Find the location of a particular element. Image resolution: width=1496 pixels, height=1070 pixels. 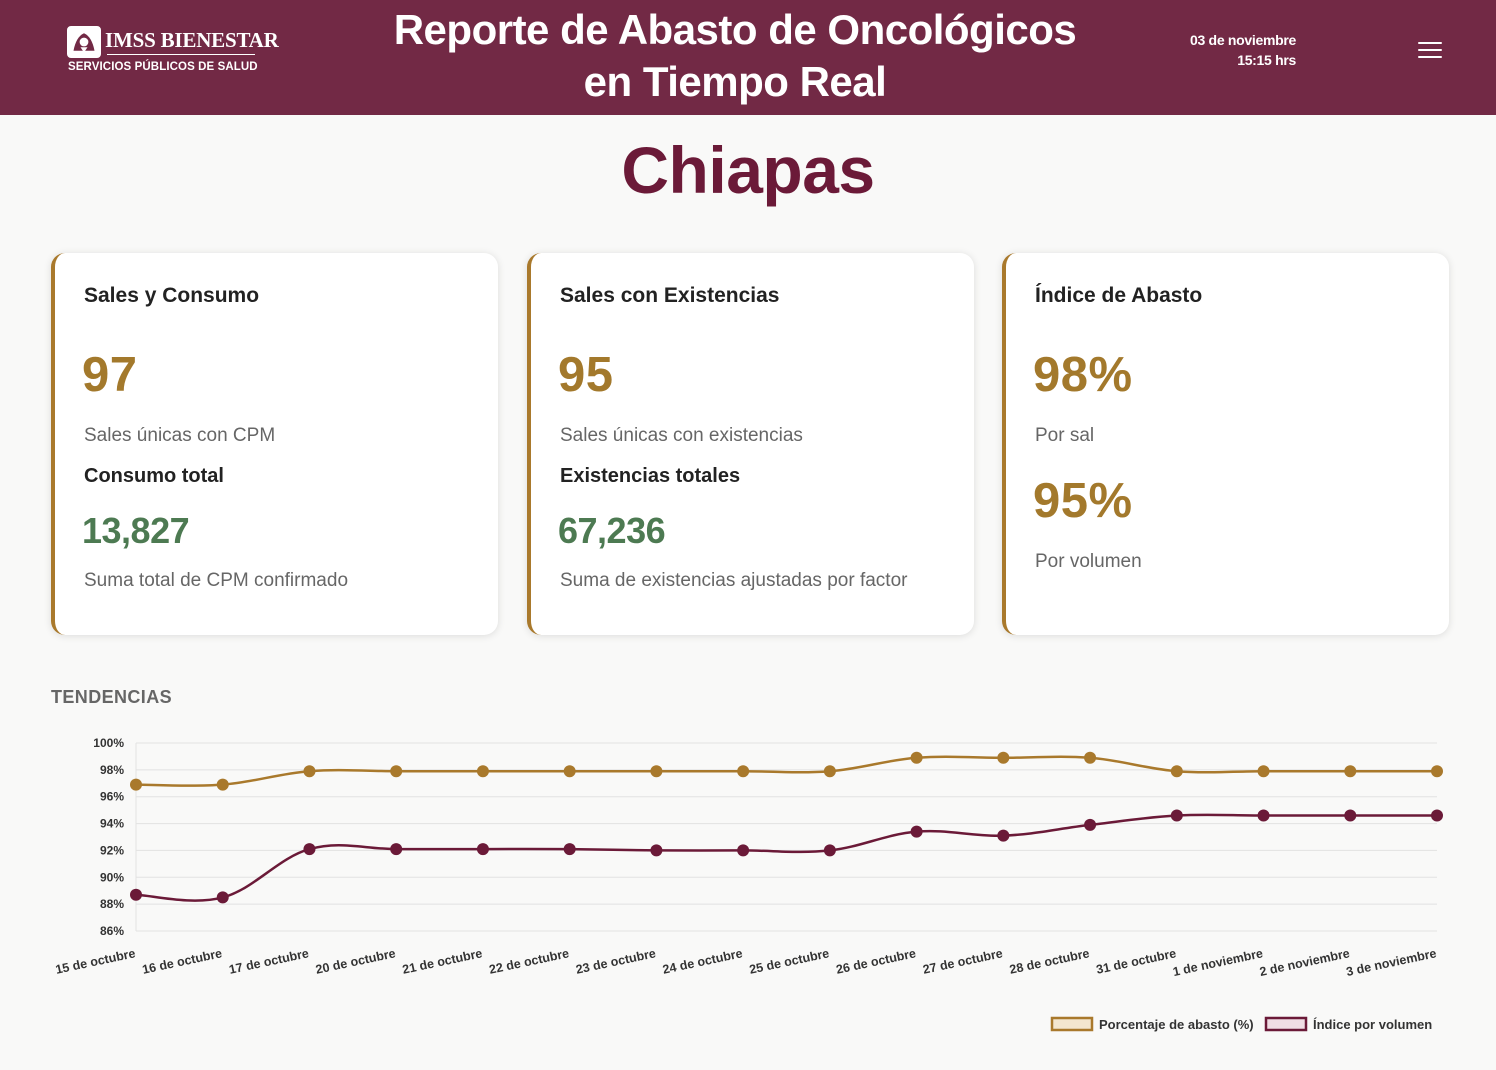

x-tick-label: 28 de octubre is located at coordinates (1049, 961).